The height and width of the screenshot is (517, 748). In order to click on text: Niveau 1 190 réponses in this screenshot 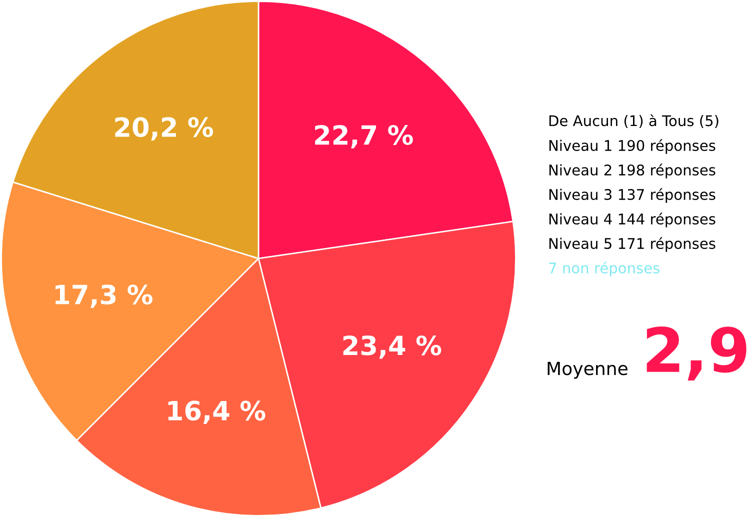, I will do `click(632, 146)`.